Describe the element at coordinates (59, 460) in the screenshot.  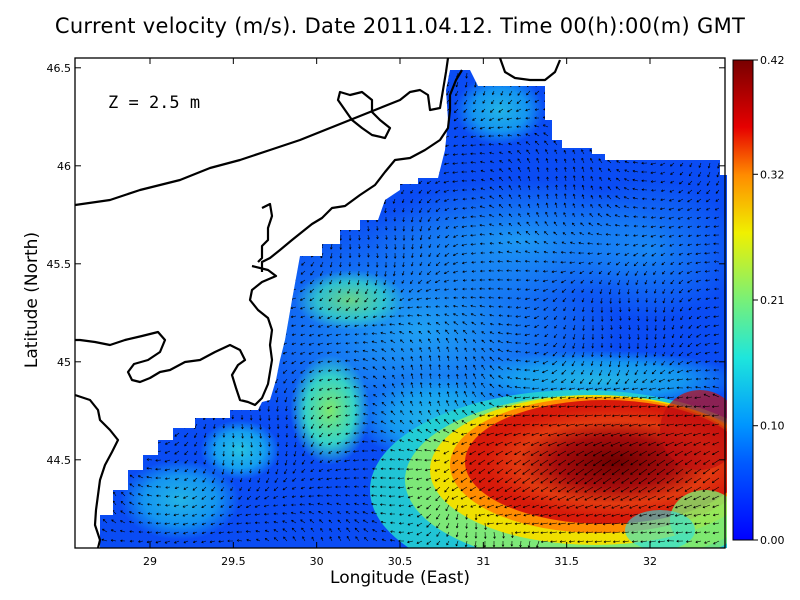
I see `y-tick-label: 44.5` at that location.